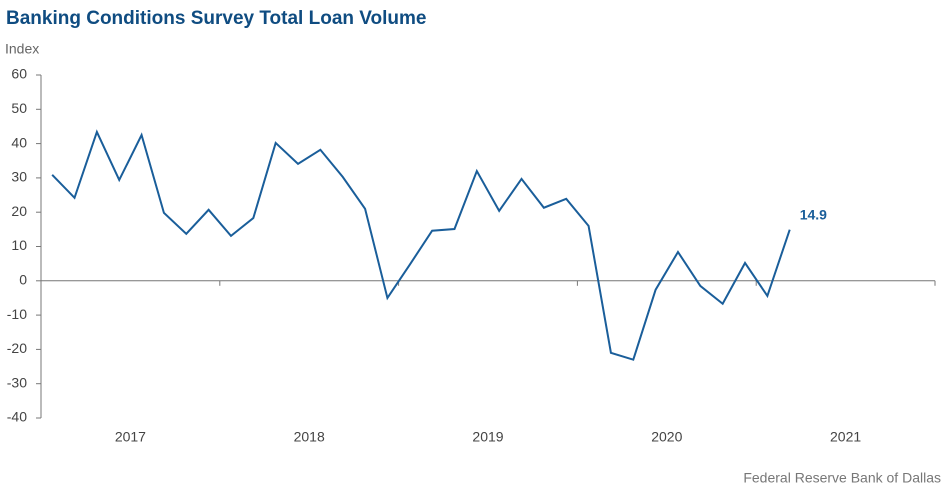 The height and width of the screenshot is (493, 949). Describe the element at coordinates (19, 74) in the screenshot. I see `y-tick-label: 60` at that location.